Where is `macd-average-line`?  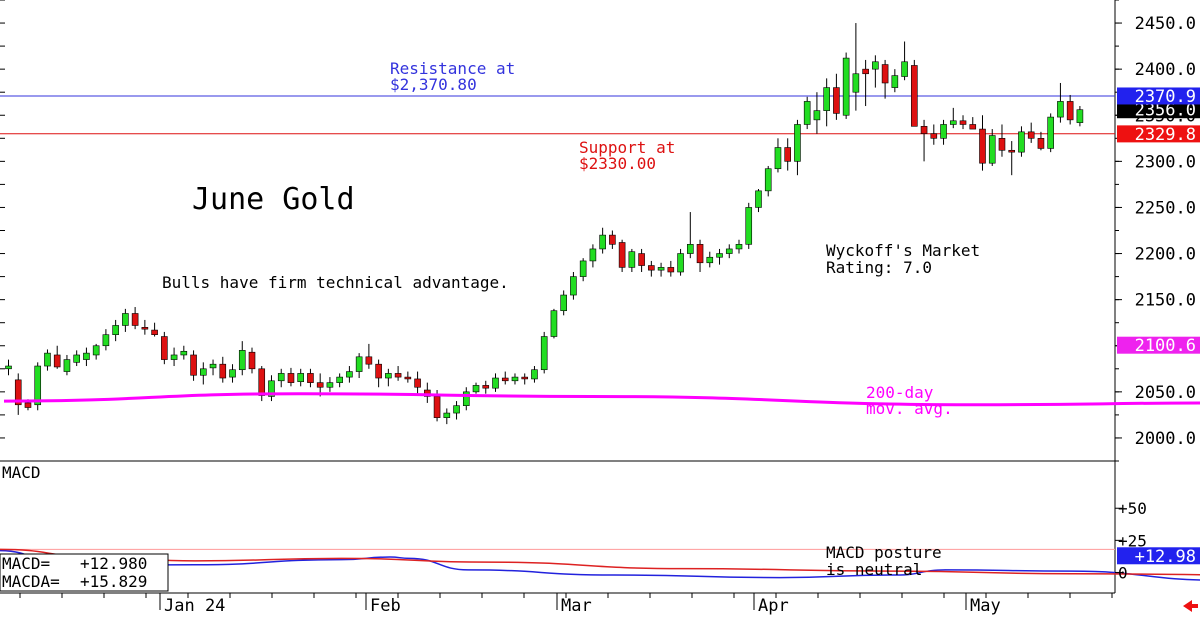 macd-average-line is located at coordinates (600, 562).